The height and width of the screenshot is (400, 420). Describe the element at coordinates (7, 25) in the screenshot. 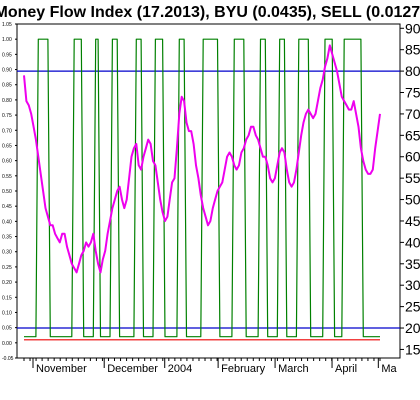

I see `left-tick-label: 1.05` at that location.